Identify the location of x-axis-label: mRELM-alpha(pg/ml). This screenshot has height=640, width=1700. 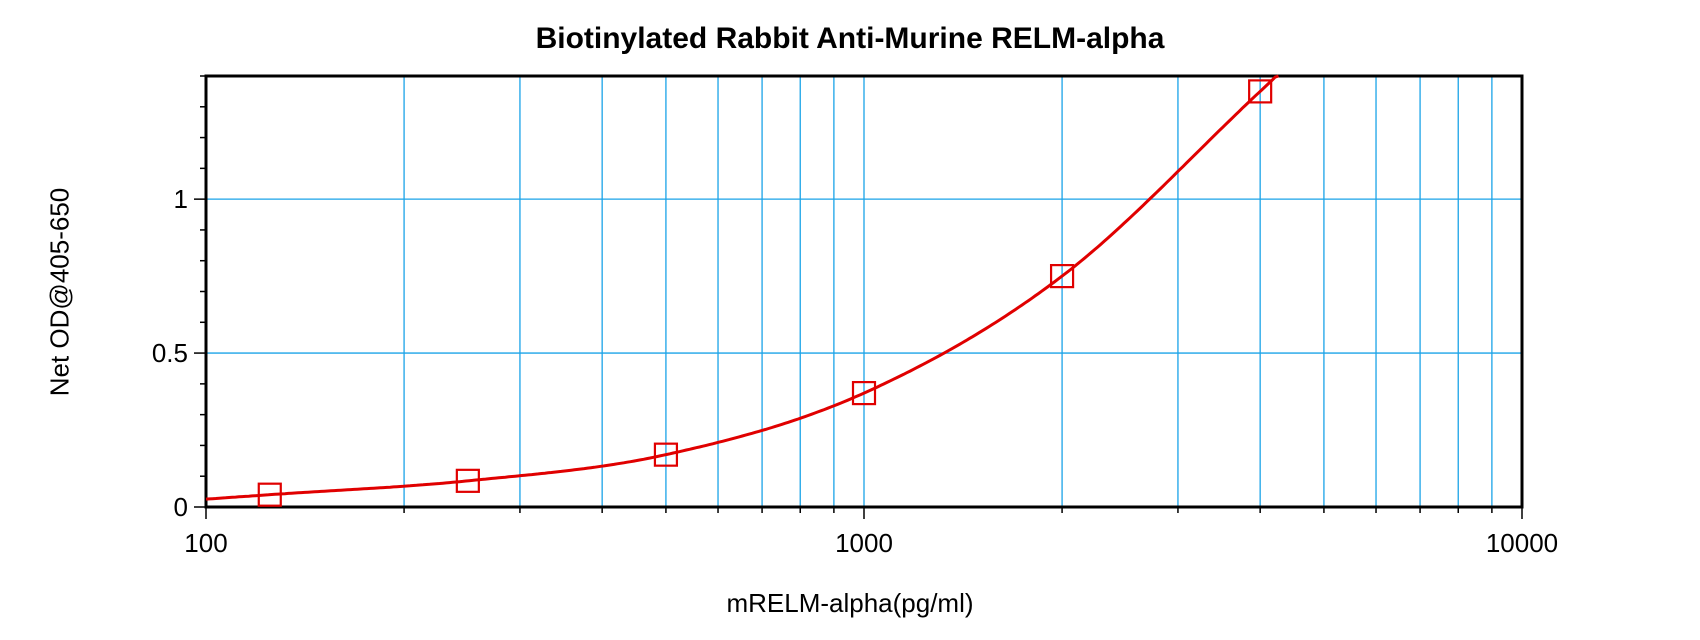
(850, 603).